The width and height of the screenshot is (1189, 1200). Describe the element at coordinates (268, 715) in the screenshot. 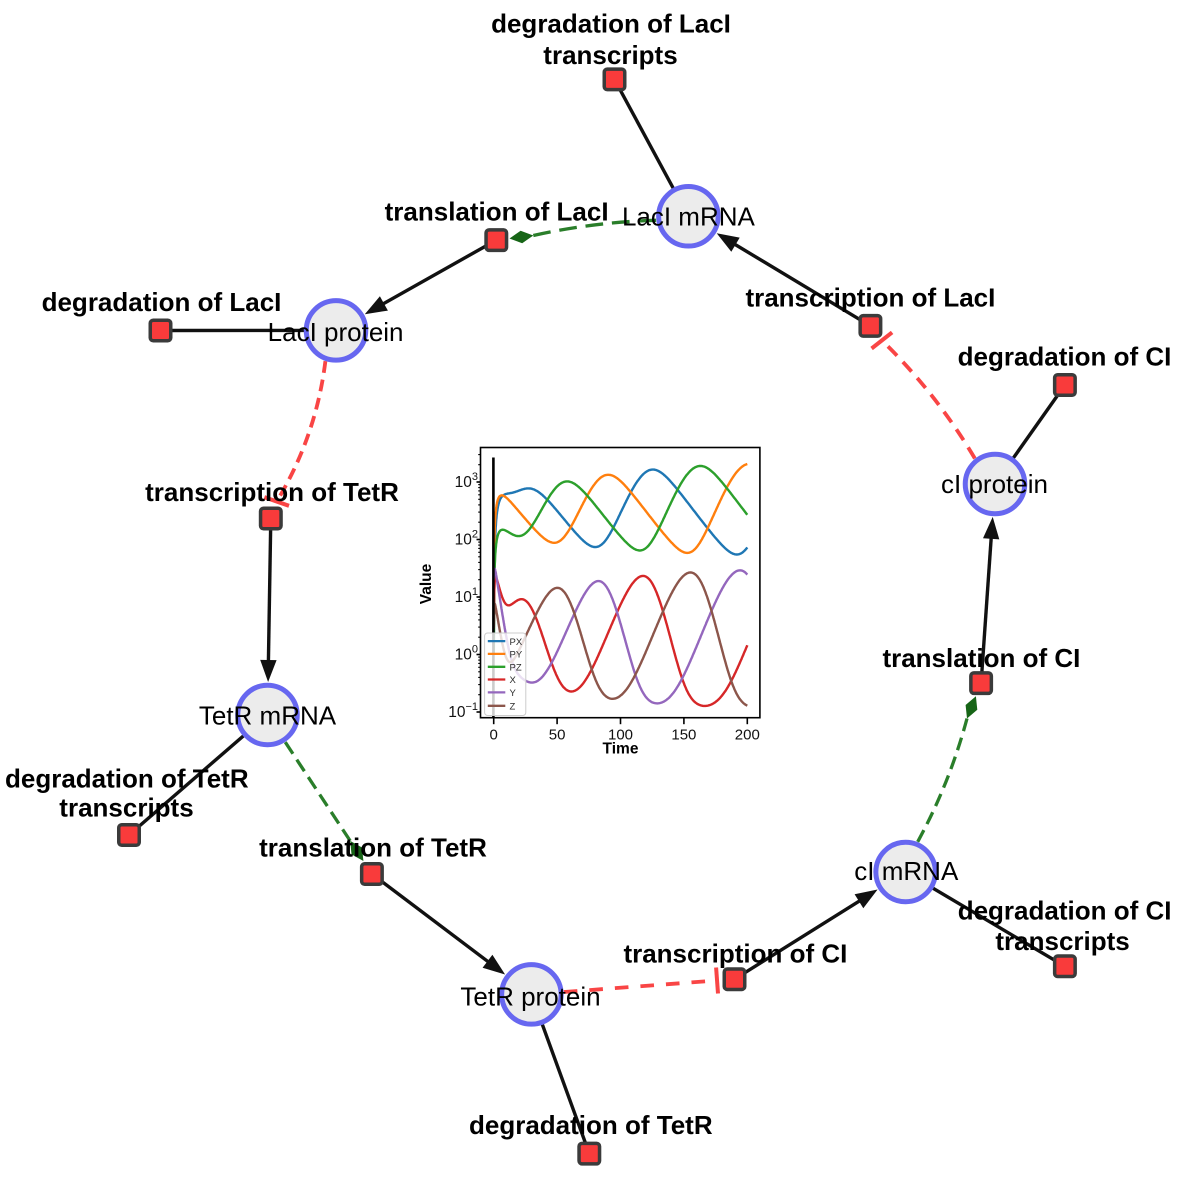

I see `svg-text: TetR mRNA` at that location.